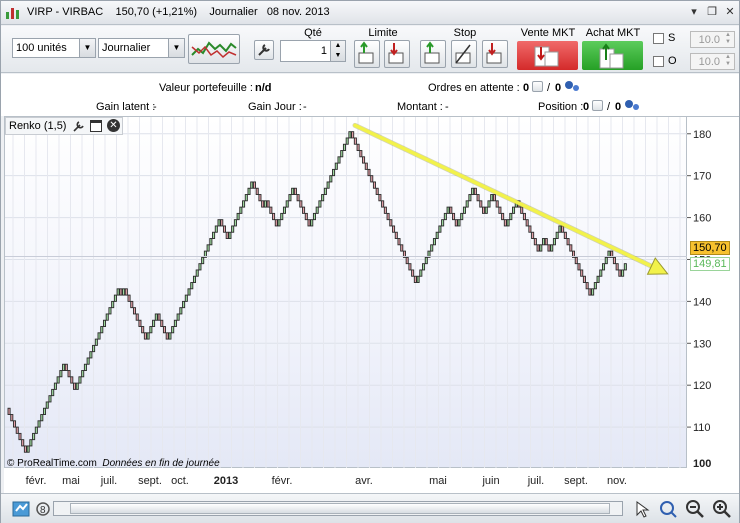 This screenshot has height=523, width=740. Describe the element at coordinates (141, 48) in the screenshot. I see `period-select: Journalier ▼` at that location.